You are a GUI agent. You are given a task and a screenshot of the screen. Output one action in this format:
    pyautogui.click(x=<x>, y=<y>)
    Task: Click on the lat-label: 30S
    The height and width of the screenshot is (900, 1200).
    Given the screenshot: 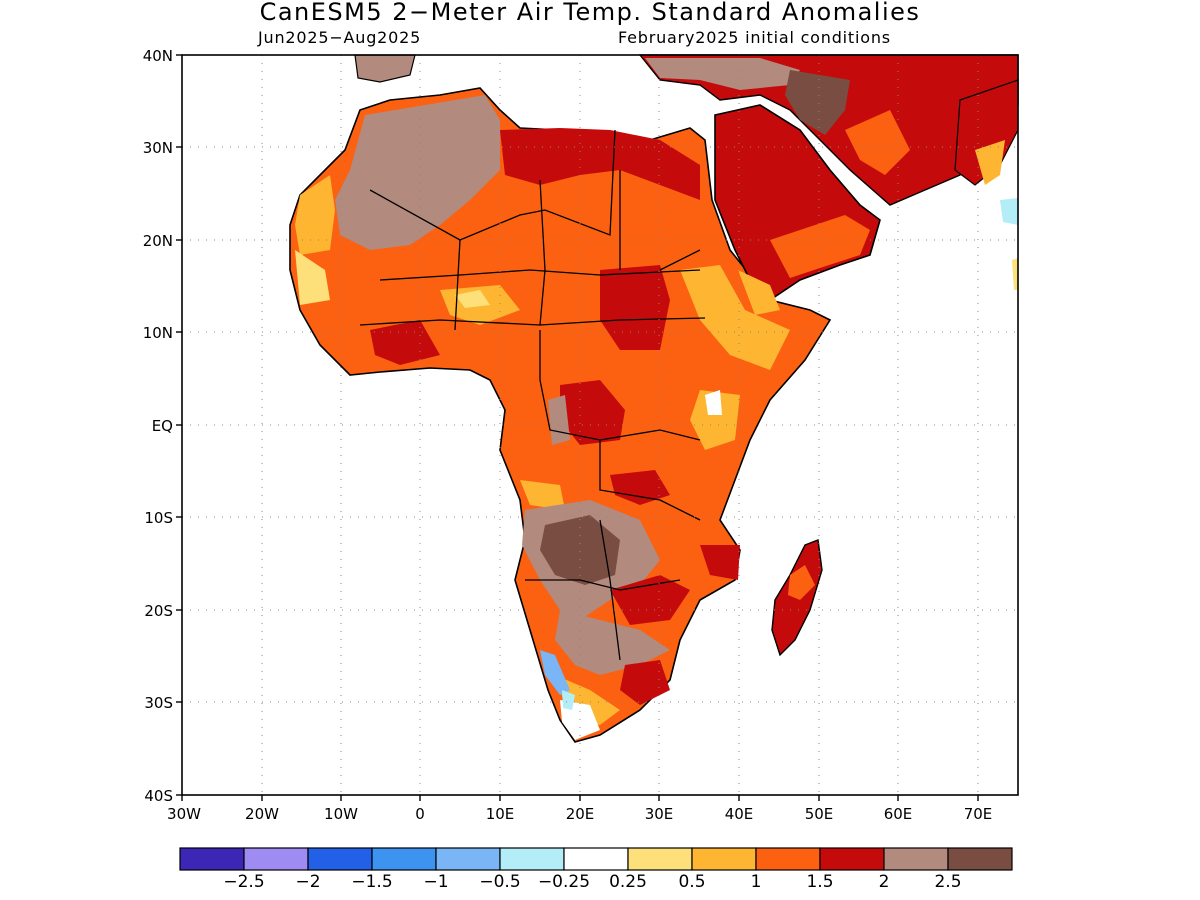 What is the action you would take?
    pyautogui.click(x=158, y=703)
    